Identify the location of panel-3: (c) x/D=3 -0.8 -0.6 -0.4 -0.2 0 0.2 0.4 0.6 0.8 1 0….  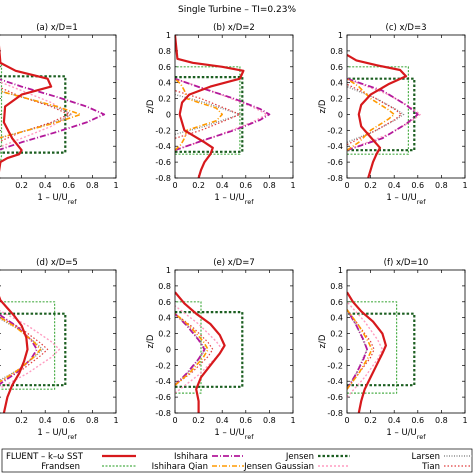
(393, 114).